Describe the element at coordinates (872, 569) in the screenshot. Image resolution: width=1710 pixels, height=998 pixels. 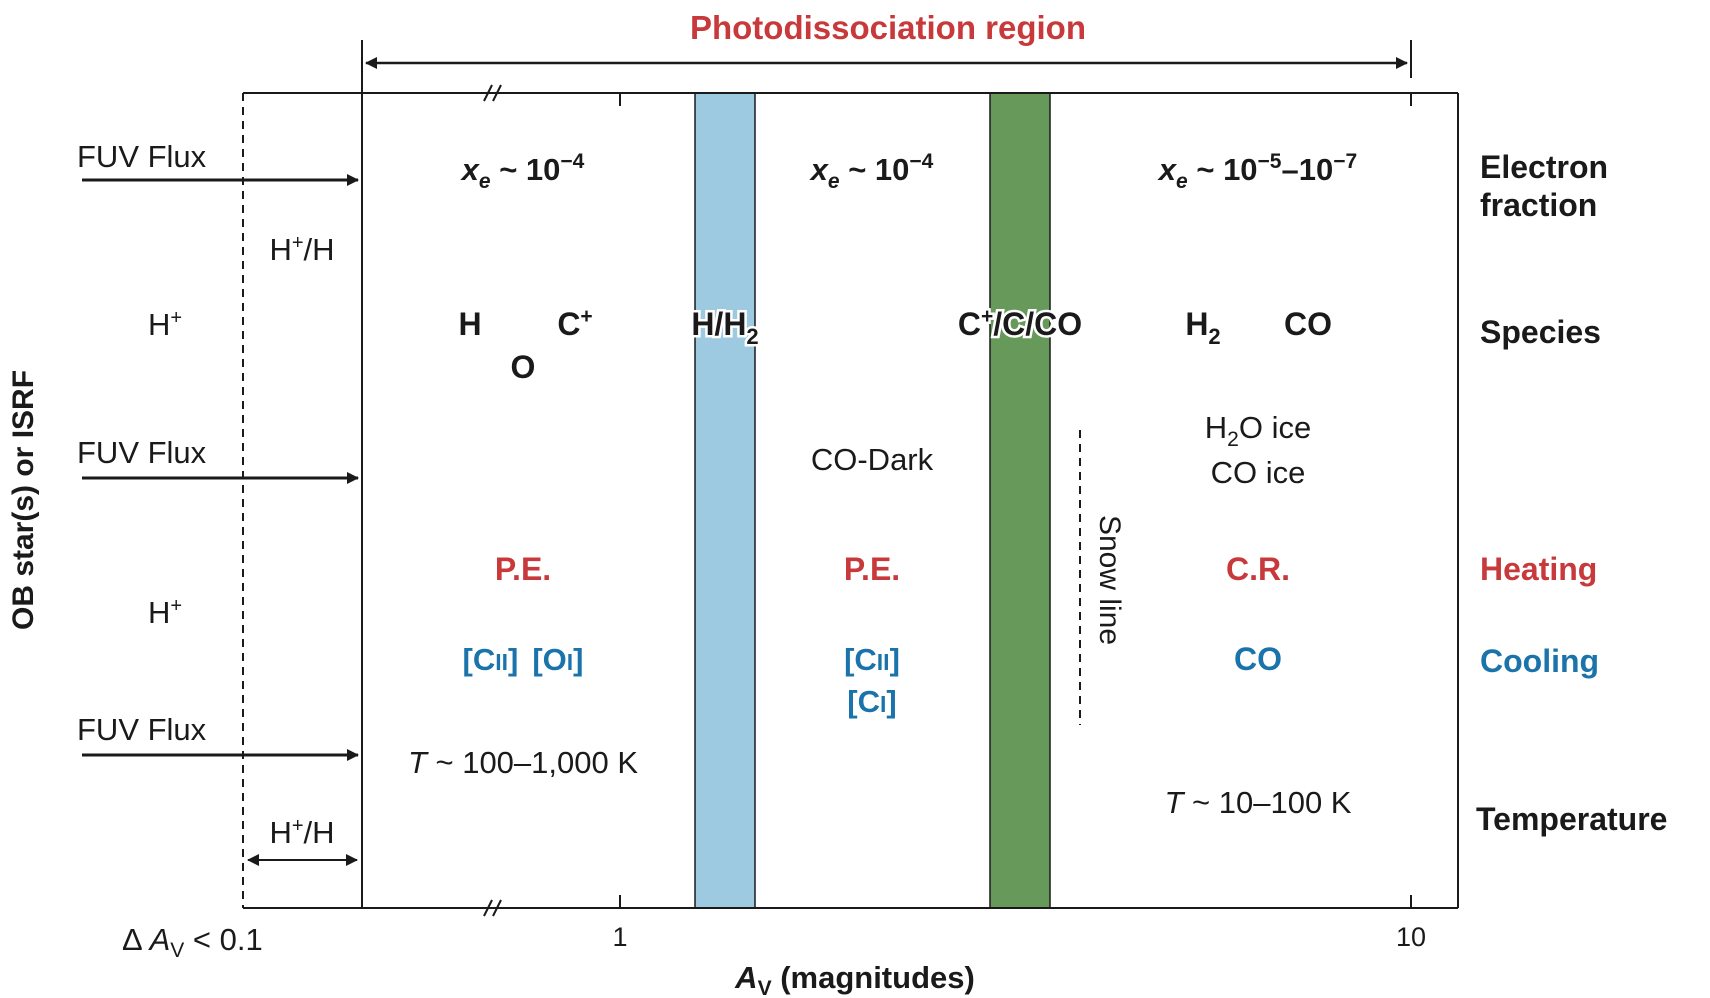
I see `zone2-heating: P.E.` at that location.